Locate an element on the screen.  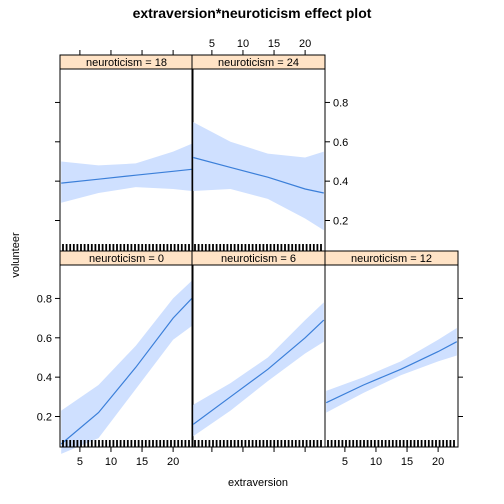
panel-1: neuroticism = 6 is located at coordinates (258, 349).